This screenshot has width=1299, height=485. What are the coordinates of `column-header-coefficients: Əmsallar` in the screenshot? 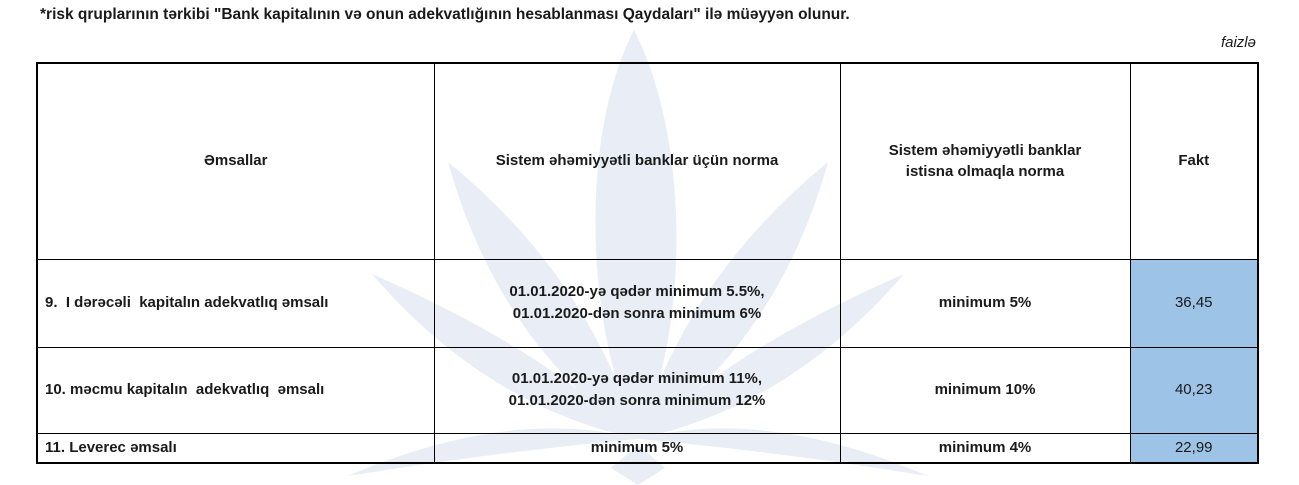 It's located at (235, 161).